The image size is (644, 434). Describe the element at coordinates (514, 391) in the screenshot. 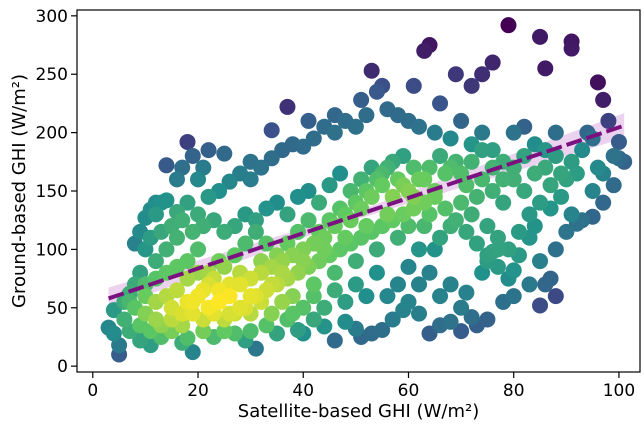

I see `x-tick-label: 80` at that location.